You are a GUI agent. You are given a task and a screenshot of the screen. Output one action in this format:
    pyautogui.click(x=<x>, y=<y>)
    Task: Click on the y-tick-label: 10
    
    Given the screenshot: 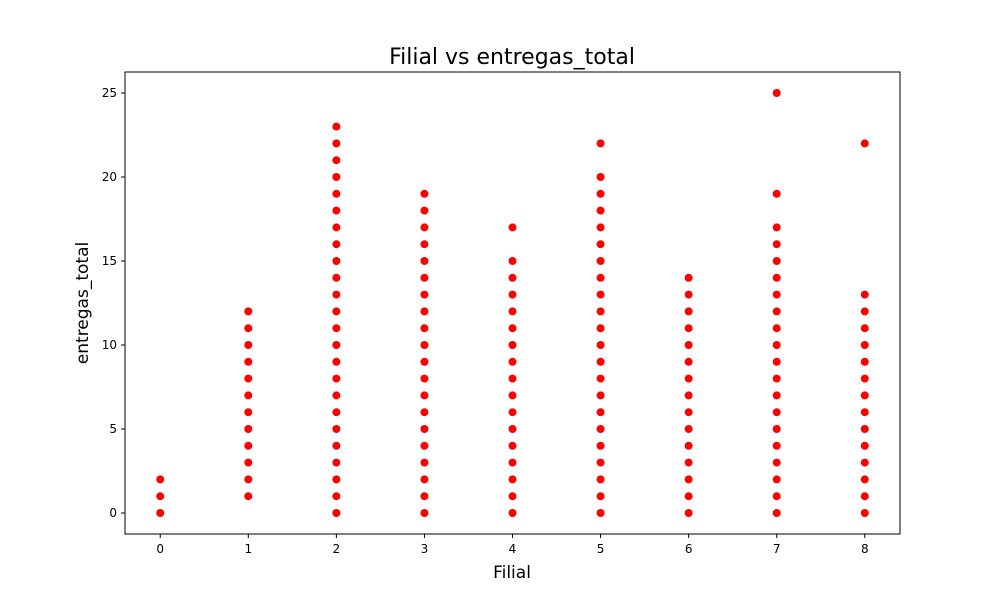 What is the action you would take?
    pyautogui.click(x=109, y=345)
    